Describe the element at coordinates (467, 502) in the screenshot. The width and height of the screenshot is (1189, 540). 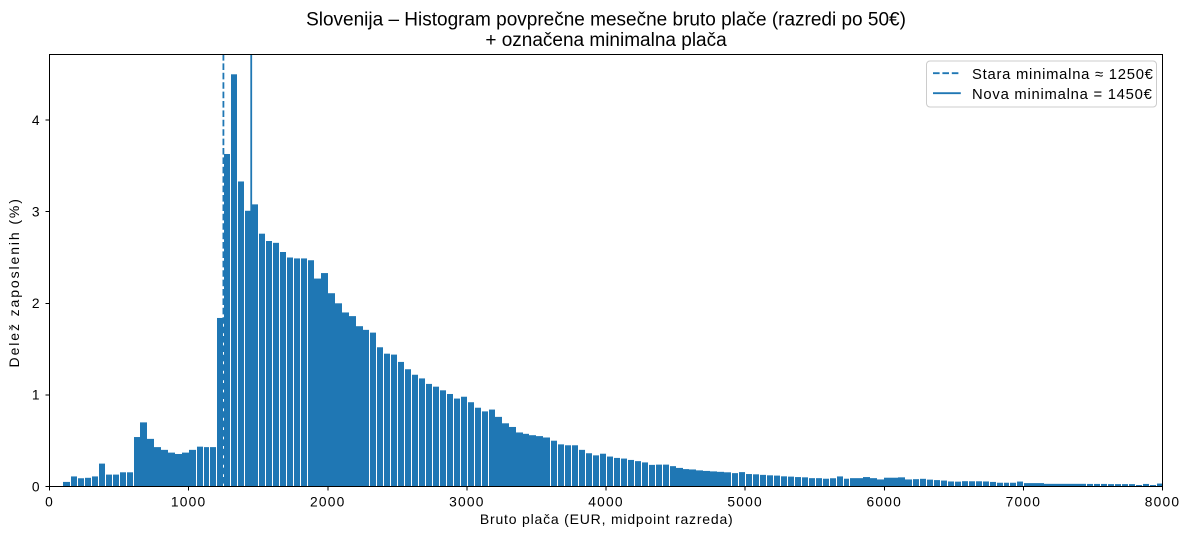
I see `svg-text: 3000` at that location.